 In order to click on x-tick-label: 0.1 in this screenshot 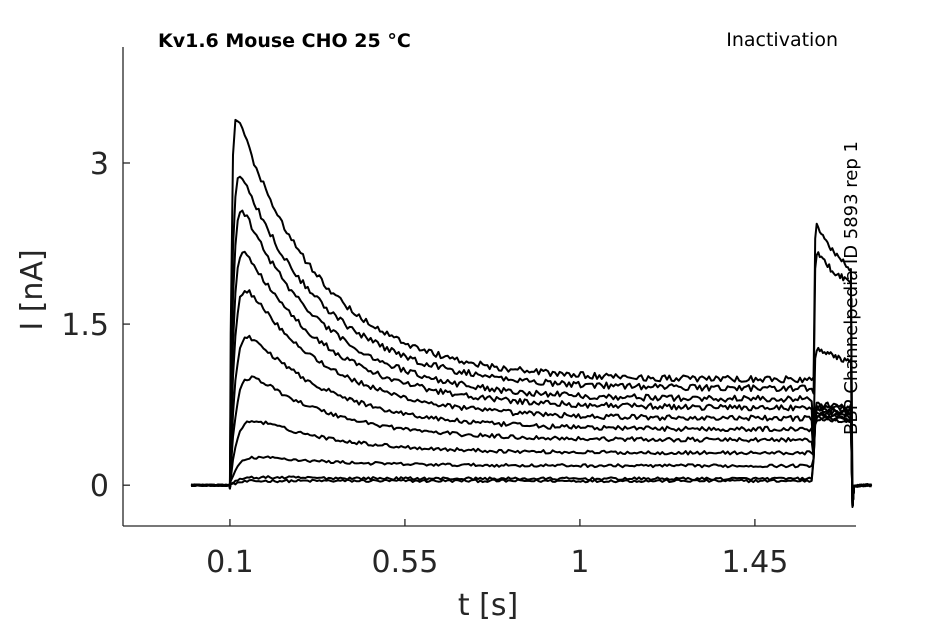, I will do `click(230, 562)`.